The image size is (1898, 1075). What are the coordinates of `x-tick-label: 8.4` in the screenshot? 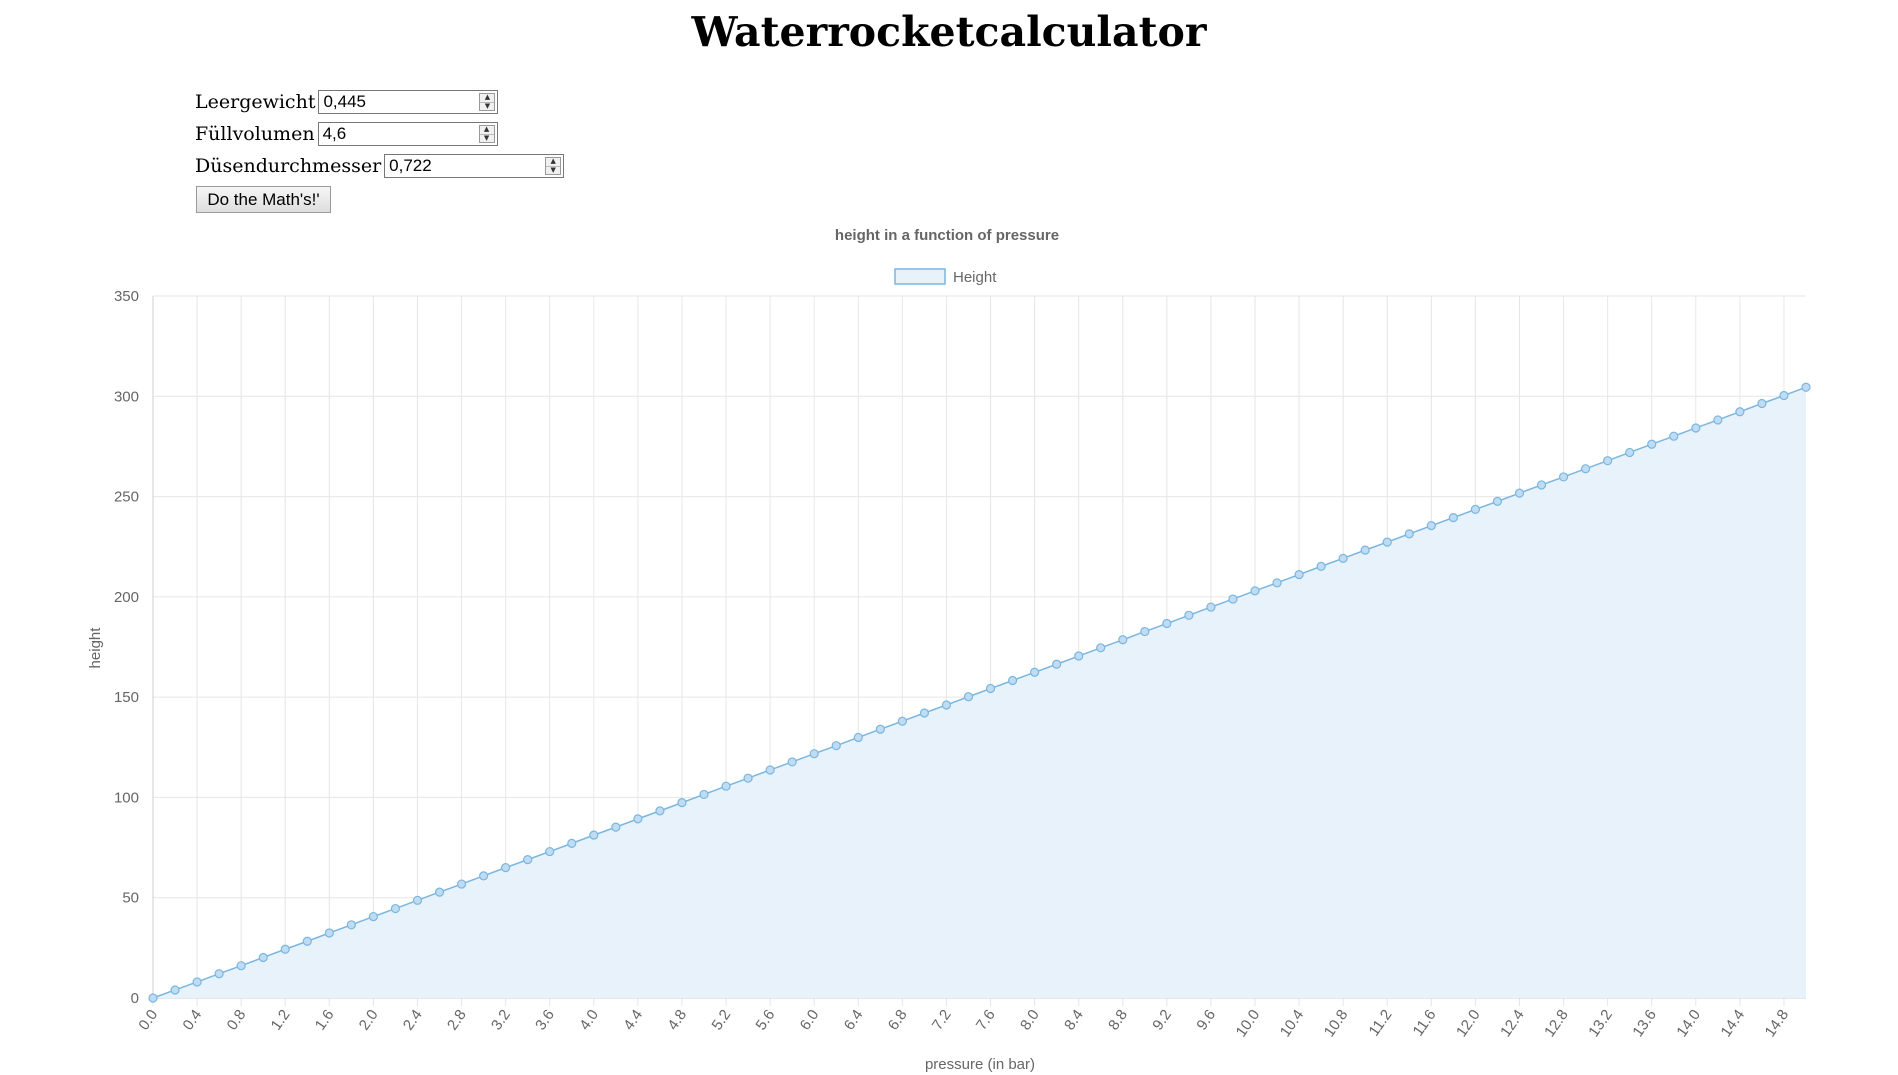 It's located at (1074, 1020).